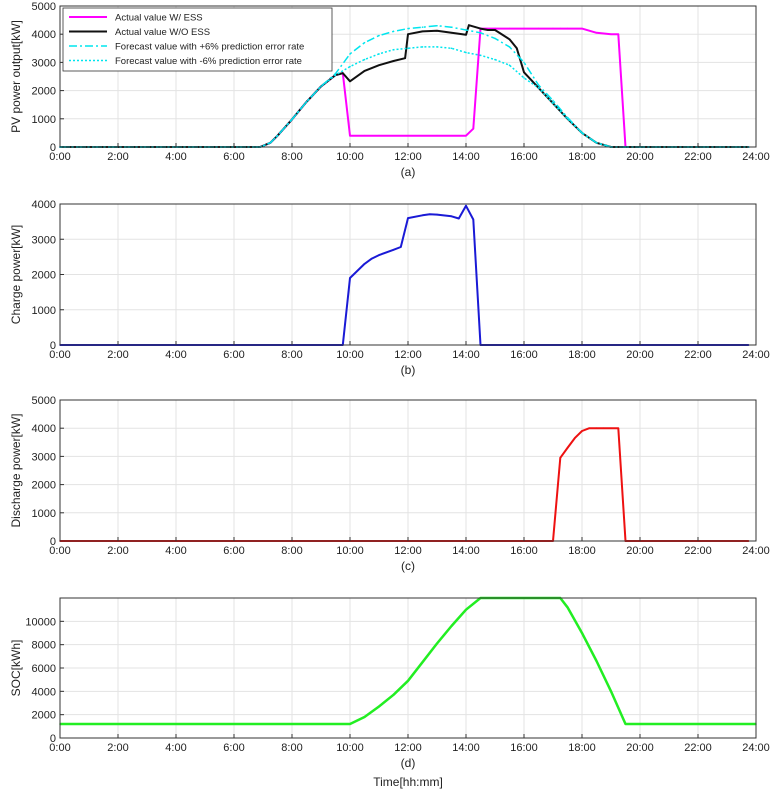  Describe the element at coordinates (16, 76) in the screenshot. I see `y-axis-label-a: PV power output[kW]` at that location.